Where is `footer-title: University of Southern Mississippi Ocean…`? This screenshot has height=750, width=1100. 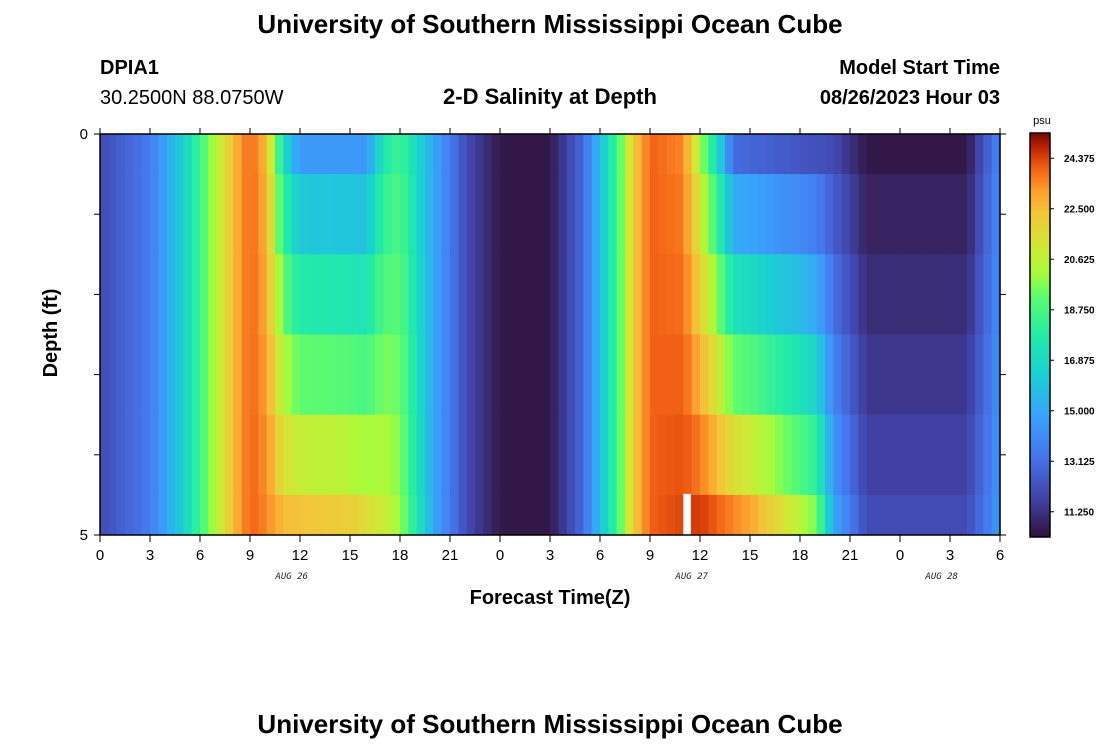 footer-title: University of Southern Mississippi Ocean… is located at coordinates (550, 724).